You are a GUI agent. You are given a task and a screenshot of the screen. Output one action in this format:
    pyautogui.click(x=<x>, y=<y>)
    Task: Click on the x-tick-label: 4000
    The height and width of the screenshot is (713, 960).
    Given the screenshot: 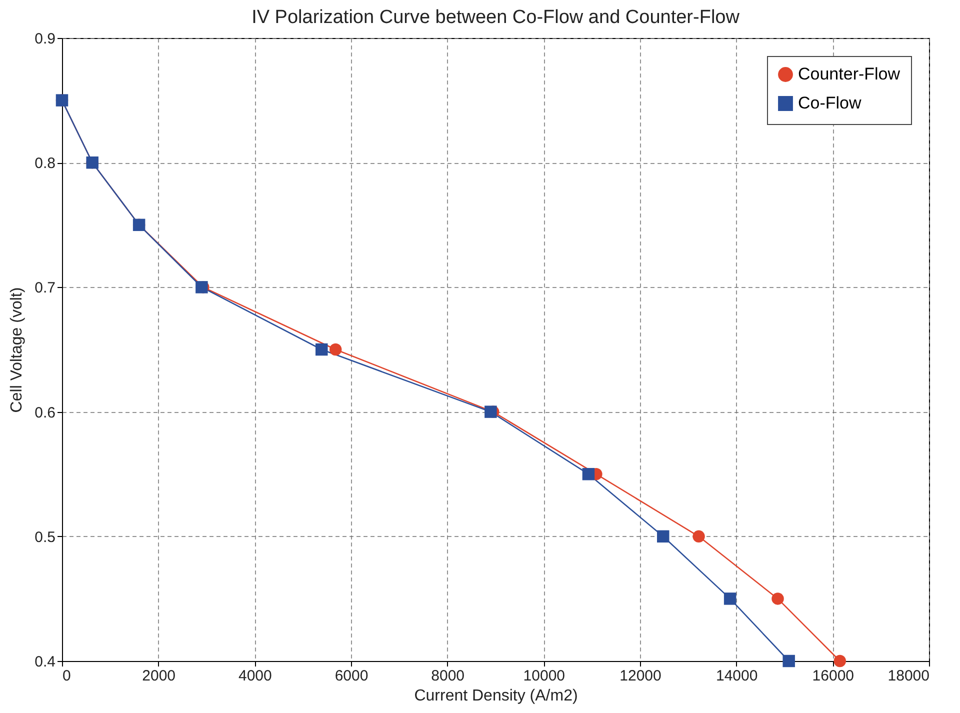 What is the action you would take?
    pyautogui.click(x=255, y=676)
    